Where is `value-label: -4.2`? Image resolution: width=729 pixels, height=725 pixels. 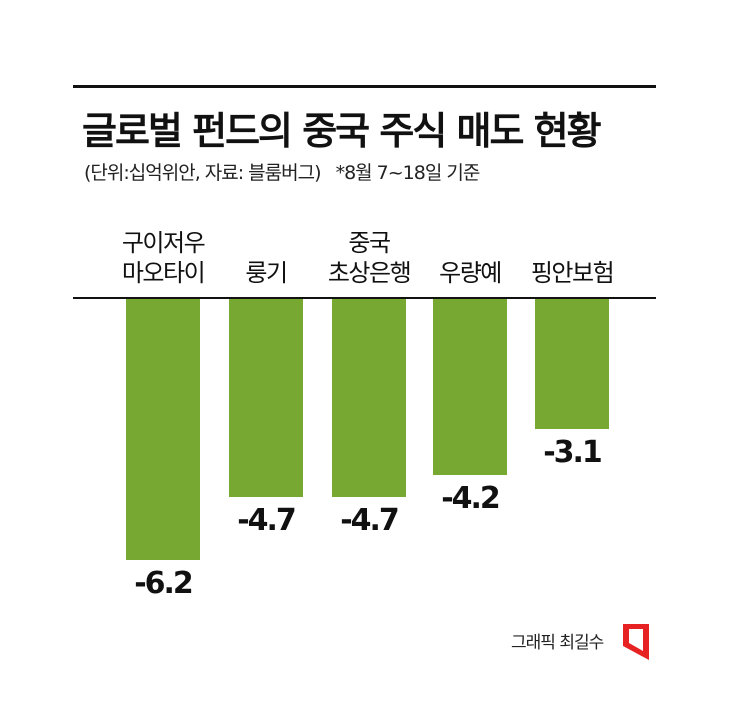 value-label: -4.2 is located at coordinates (471, 499).